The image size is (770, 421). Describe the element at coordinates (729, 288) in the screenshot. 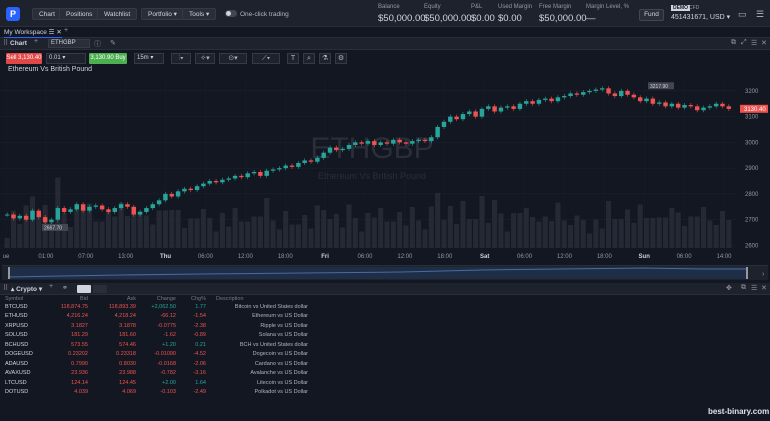

I see `watchlist-action-icon: ✥` at that location.